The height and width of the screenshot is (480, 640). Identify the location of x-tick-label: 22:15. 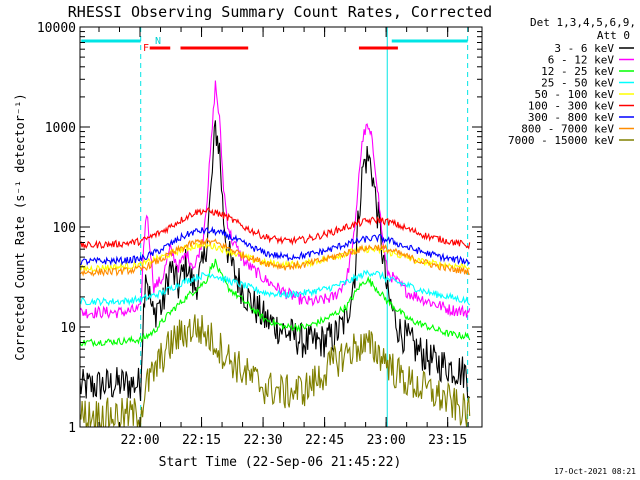
(201, 440).